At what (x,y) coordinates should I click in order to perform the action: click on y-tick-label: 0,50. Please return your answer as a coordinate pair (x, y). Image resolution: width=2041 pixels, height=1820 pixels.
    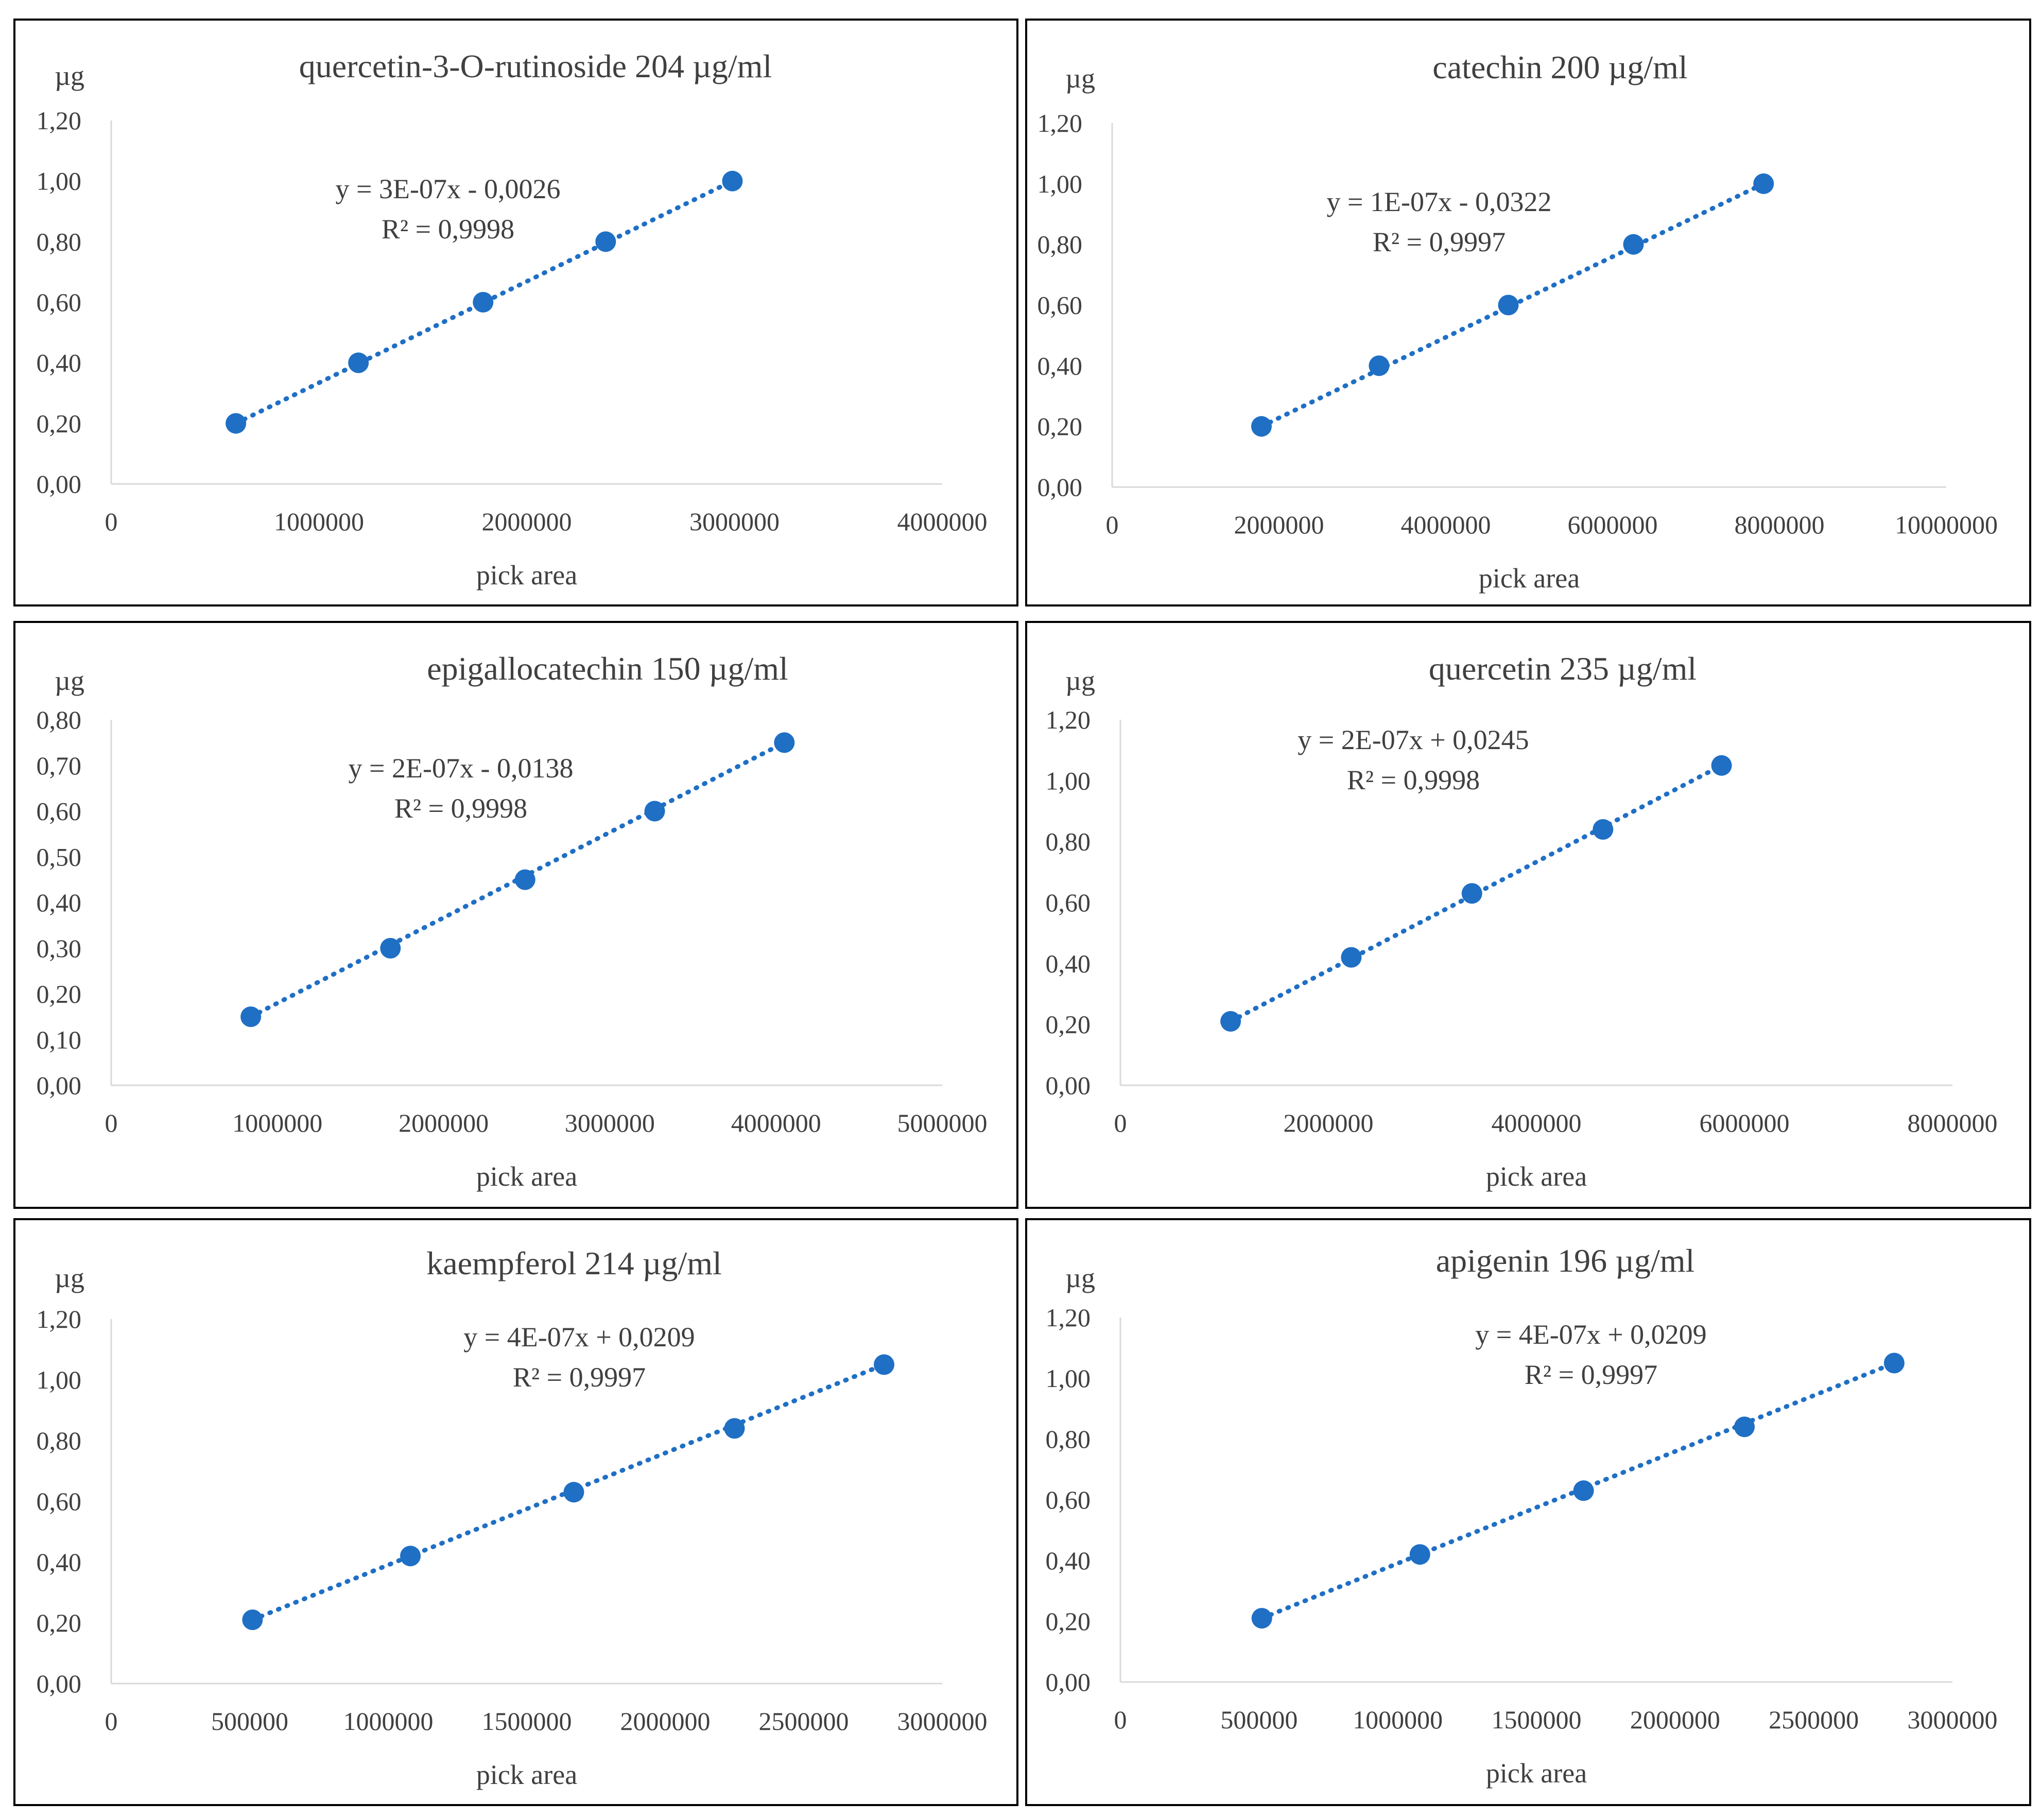
    Looking at the image, I should click on (60, 856).